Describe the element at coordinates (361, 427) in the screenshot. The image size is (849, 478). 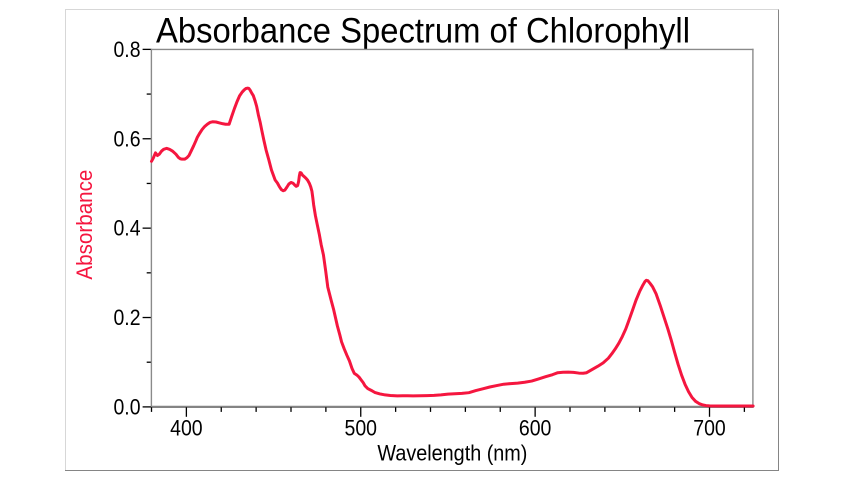
I see `svg-text: 500` at that location.